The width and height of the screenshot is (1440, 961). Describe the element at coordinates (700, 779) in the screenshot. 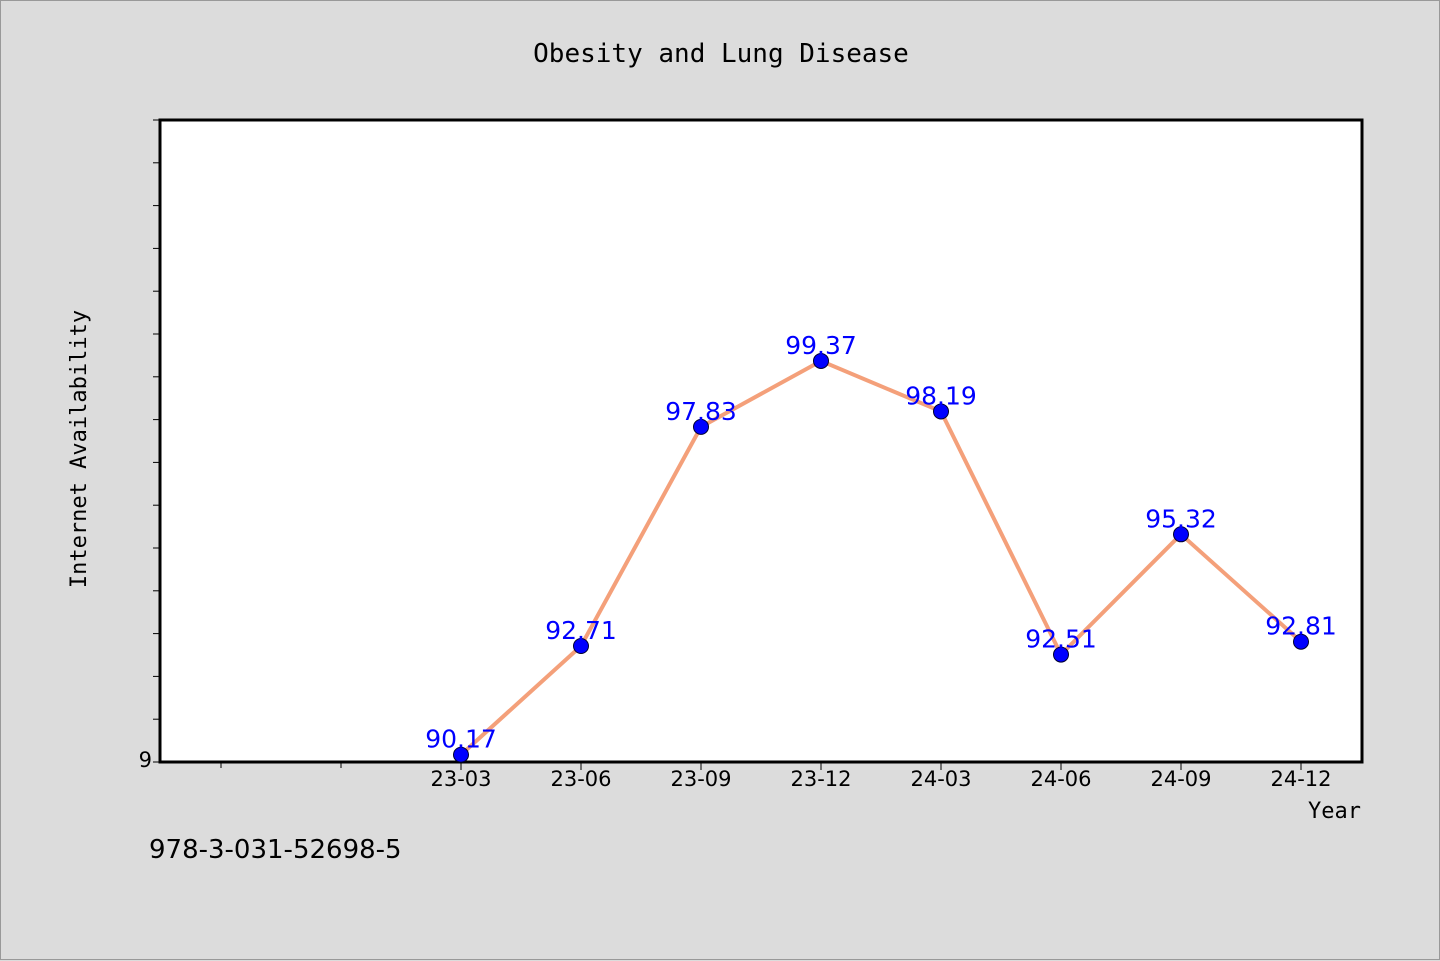

I see `x-tick-label: 23-09` at that location.